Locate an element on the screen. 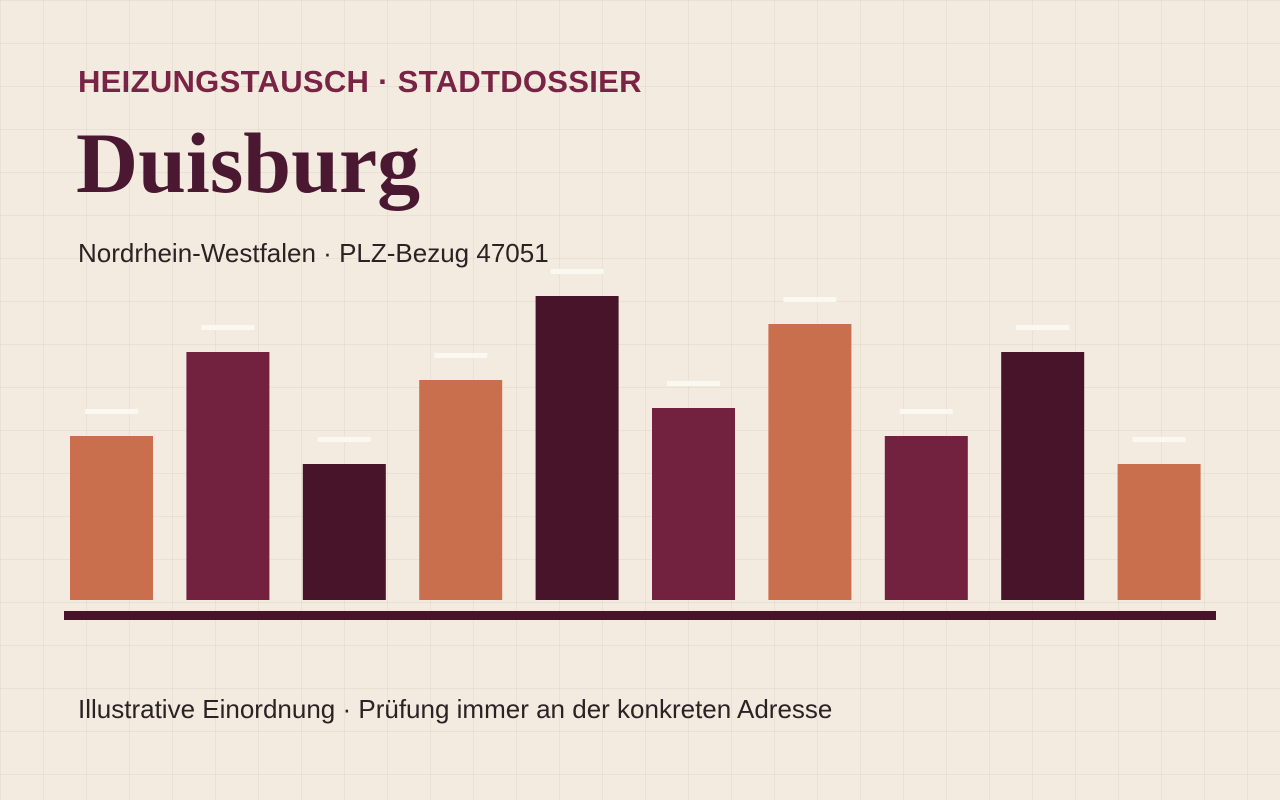  baseline is located at coordinates (640, 615).